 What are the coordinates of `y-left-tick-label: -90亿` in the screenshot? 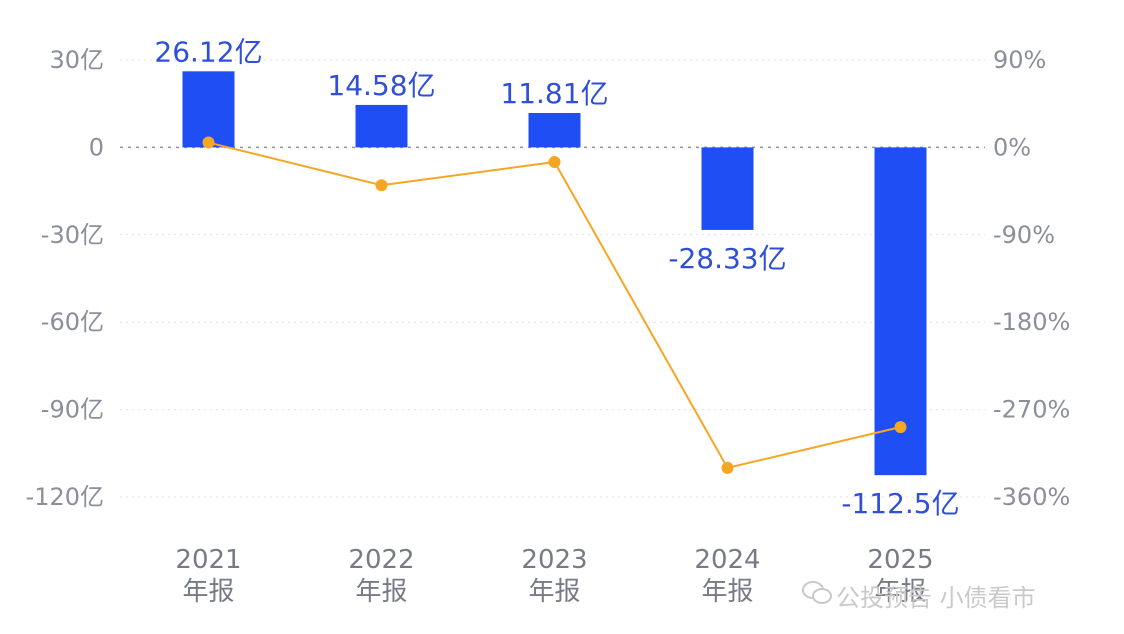 It's located at (72, 410).